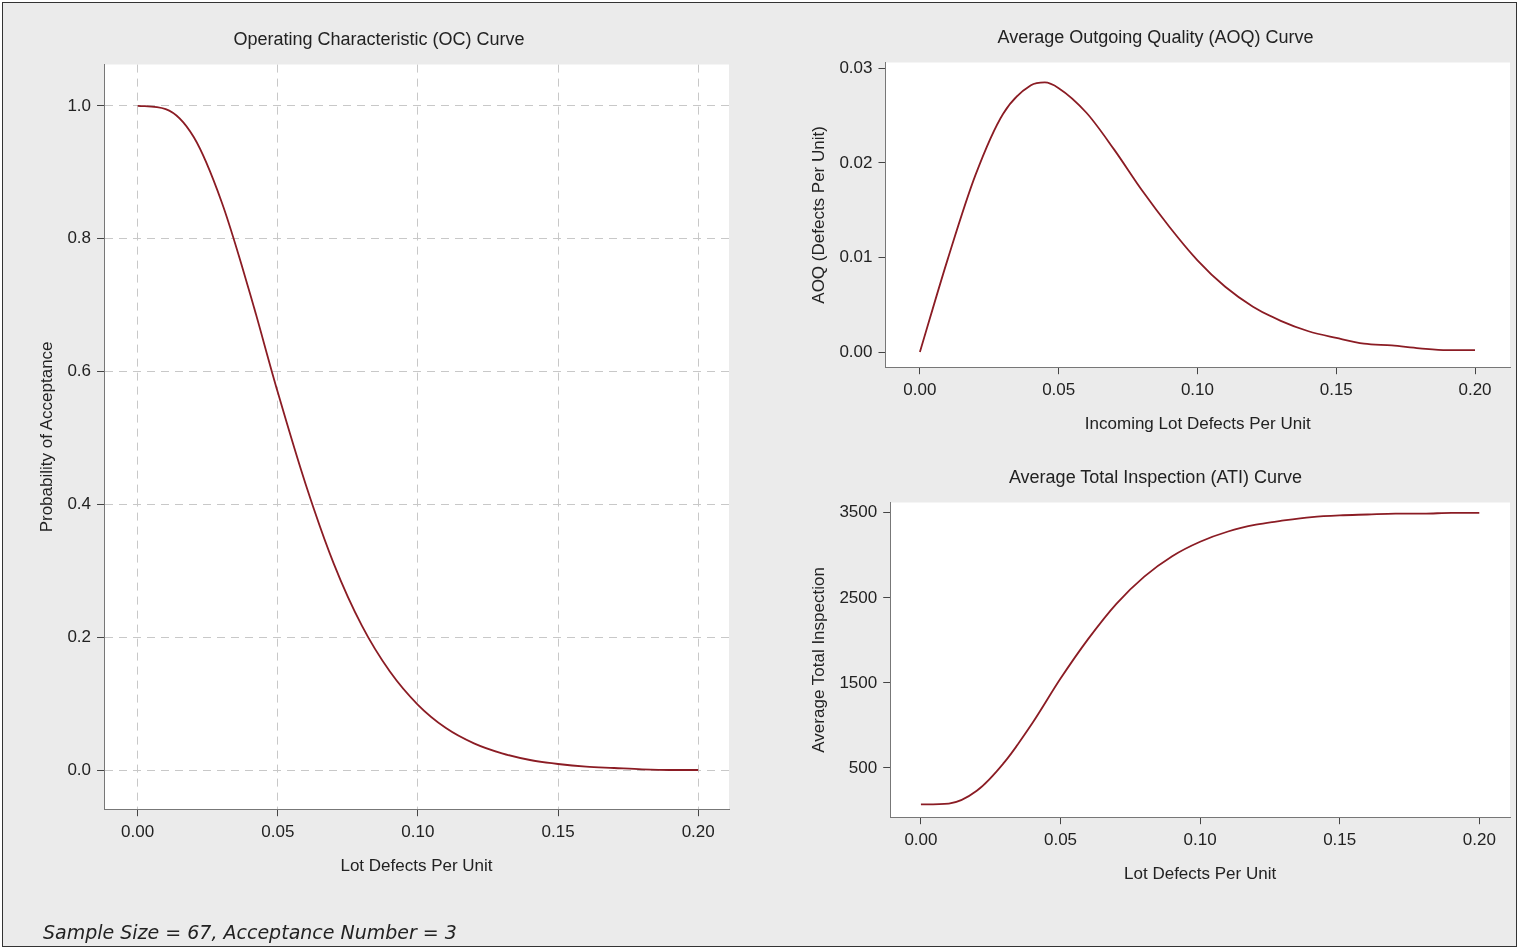 The height and width of the screenshot is (949, 1519). I want to click on chart-title: Operating Characteristic (OC) Curve, so click(379, 38).